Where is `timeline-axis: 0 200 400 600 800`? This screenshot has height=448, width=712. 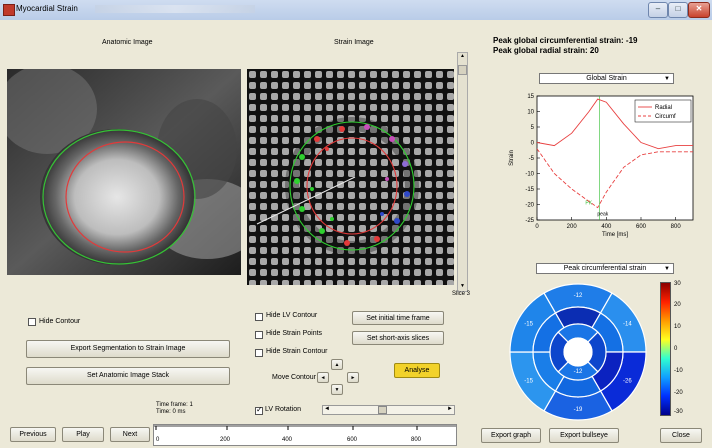
timeline-axis: 0 200 400 600 800 is located at coordinates (305, 435).